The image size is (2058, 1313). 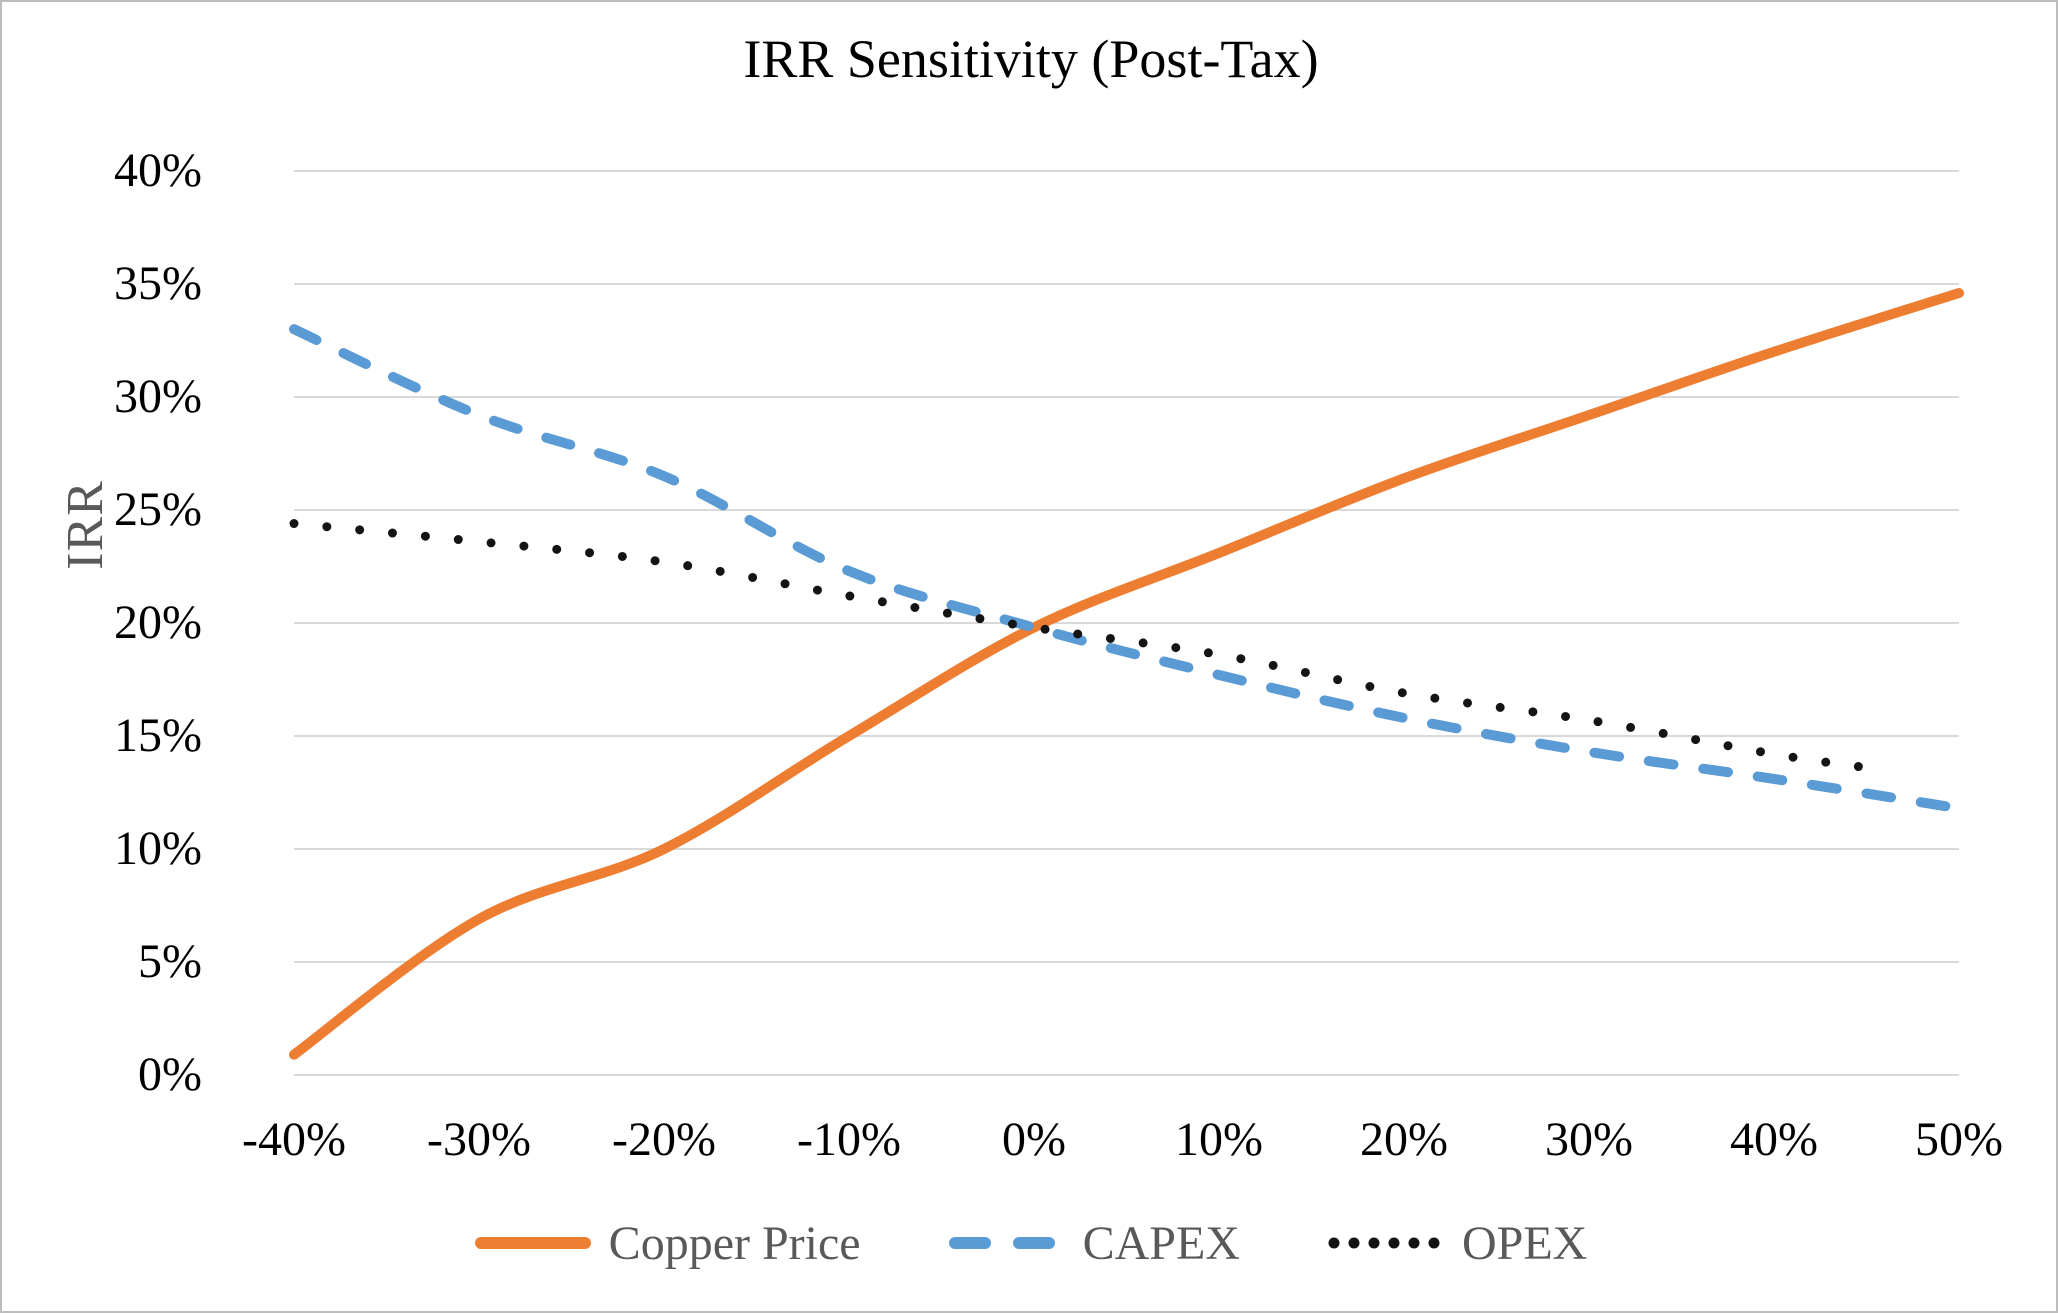 I want to click on capex-dashed-line-swatch-icon, so click(x=1006, y=1243).